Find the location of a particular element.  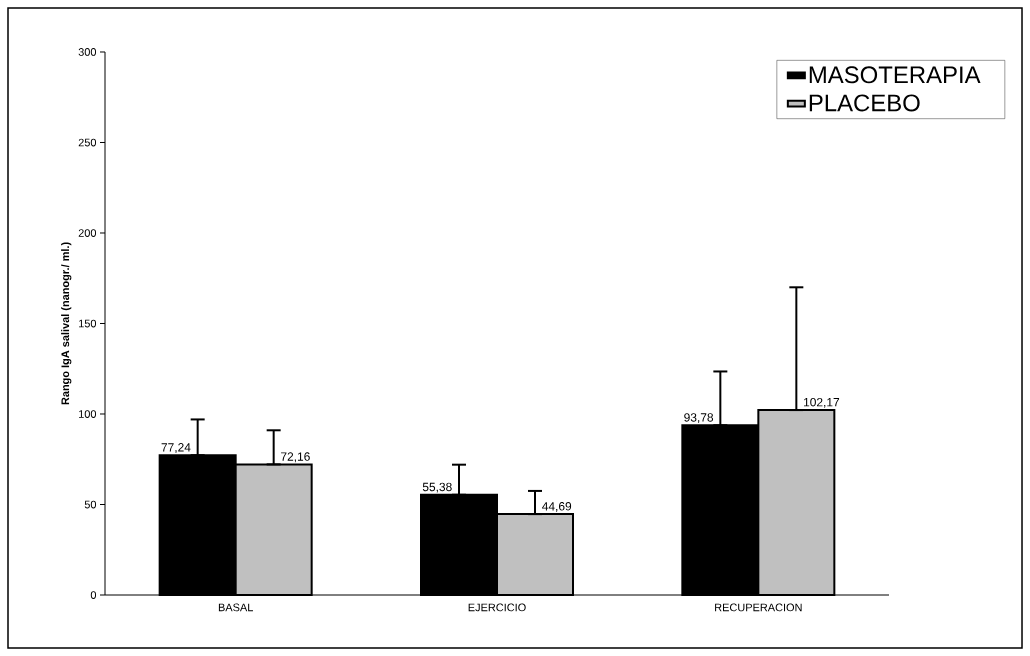

data-label: 44,69 is located at coordinates (557, 507).